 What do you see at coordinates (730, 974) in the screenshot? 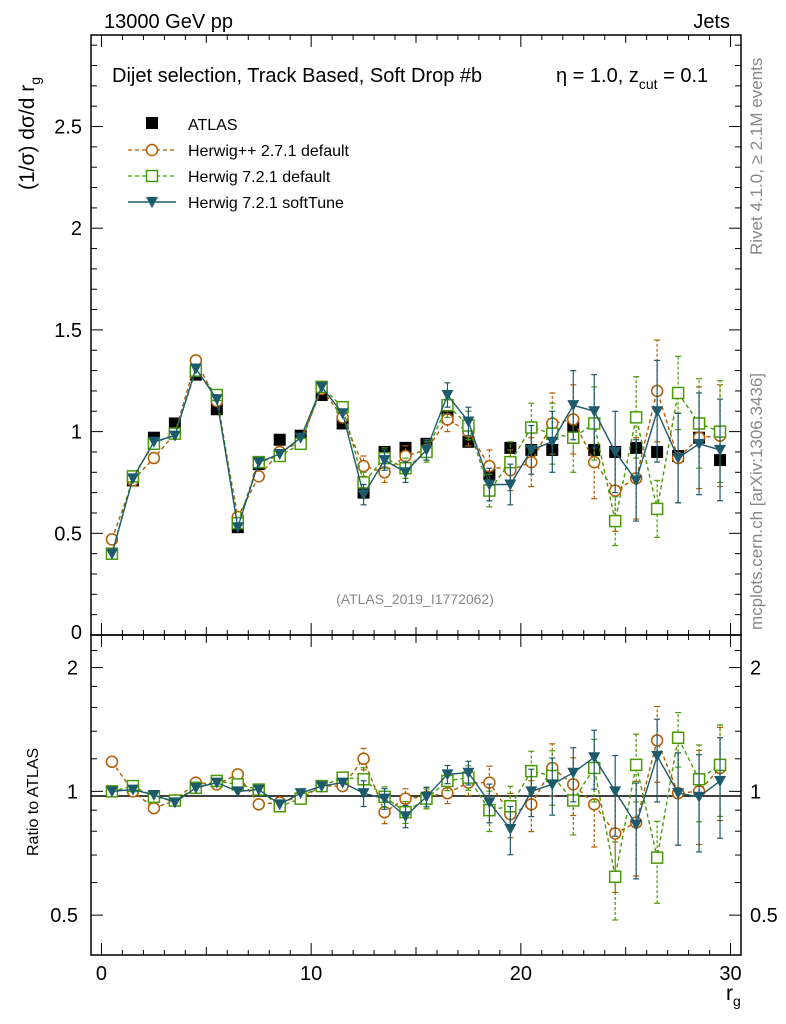
I see `x-tick-label: 30` at bounding box center [730, 974].